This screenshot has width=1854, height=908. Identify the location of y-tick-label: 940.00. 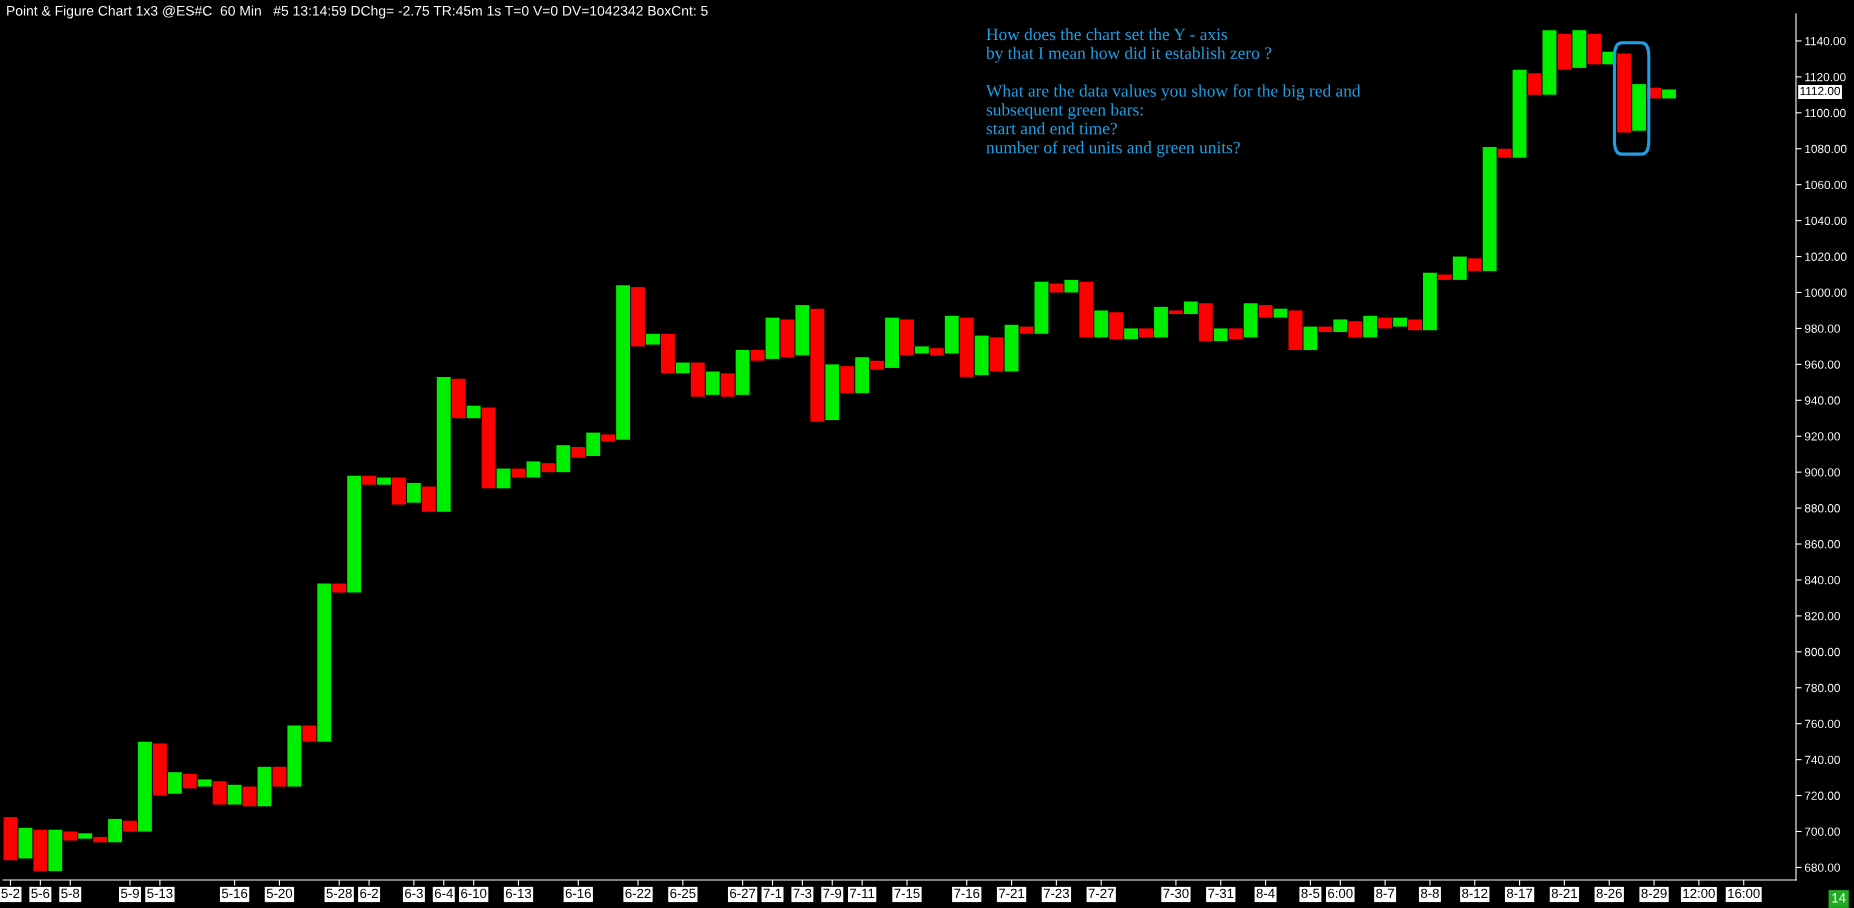
(1822, 400).